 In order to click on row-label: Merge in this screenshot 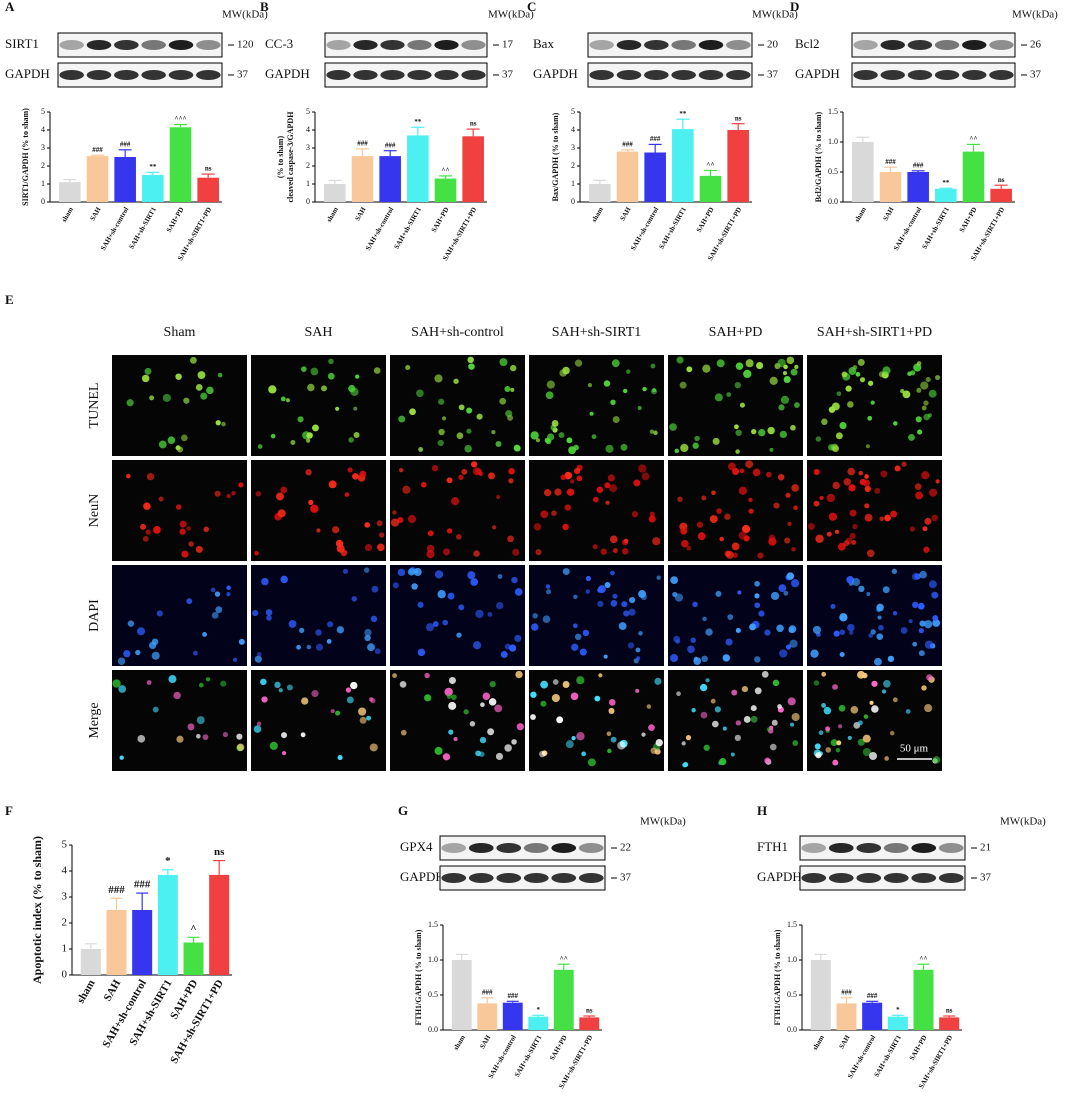, I will do `click(94, 720)`.